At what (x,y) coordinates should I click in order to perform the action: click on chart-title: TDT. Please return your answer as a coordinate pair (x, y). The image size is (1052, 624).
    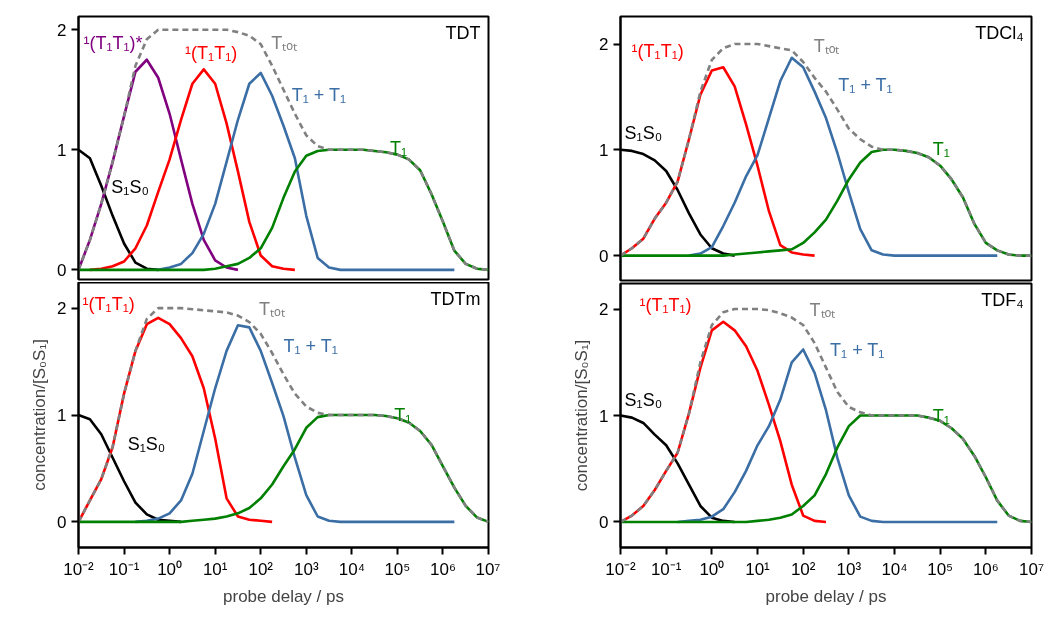
    Looking at the image, I should click on (463, 32).